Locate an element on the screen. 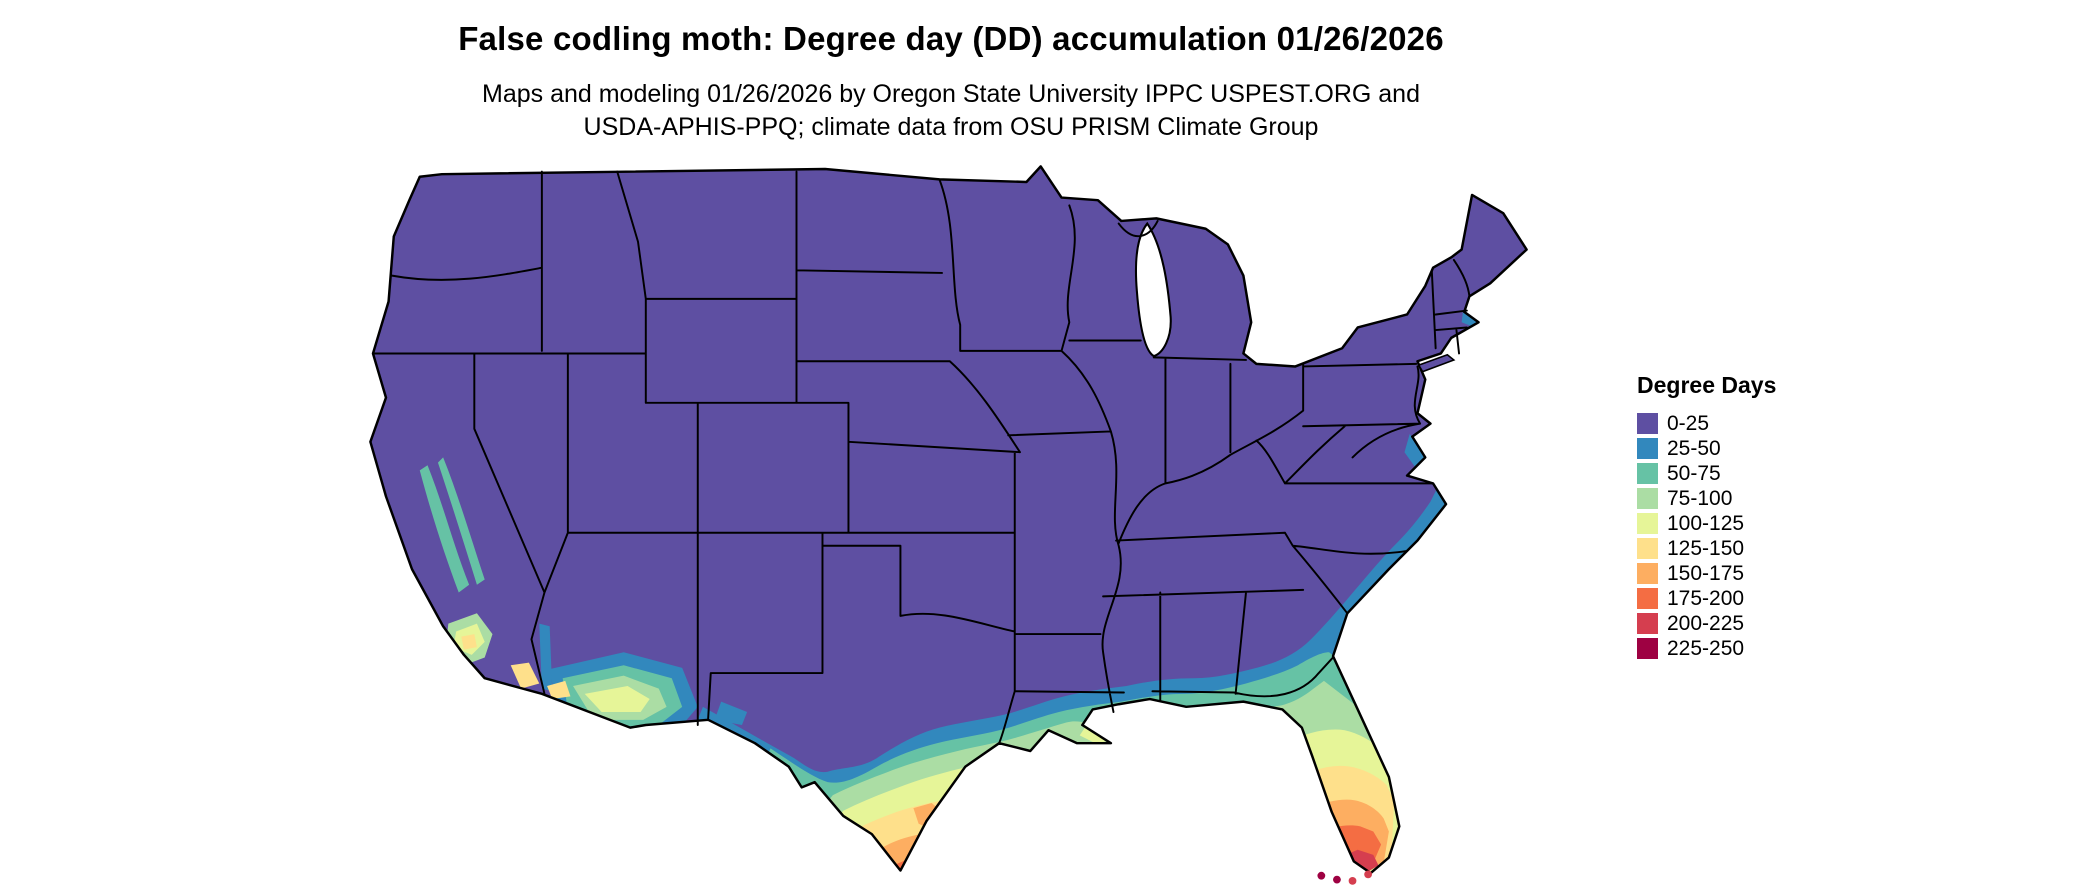  legend-row: 175-200 is located at coordinates (1706, 598).